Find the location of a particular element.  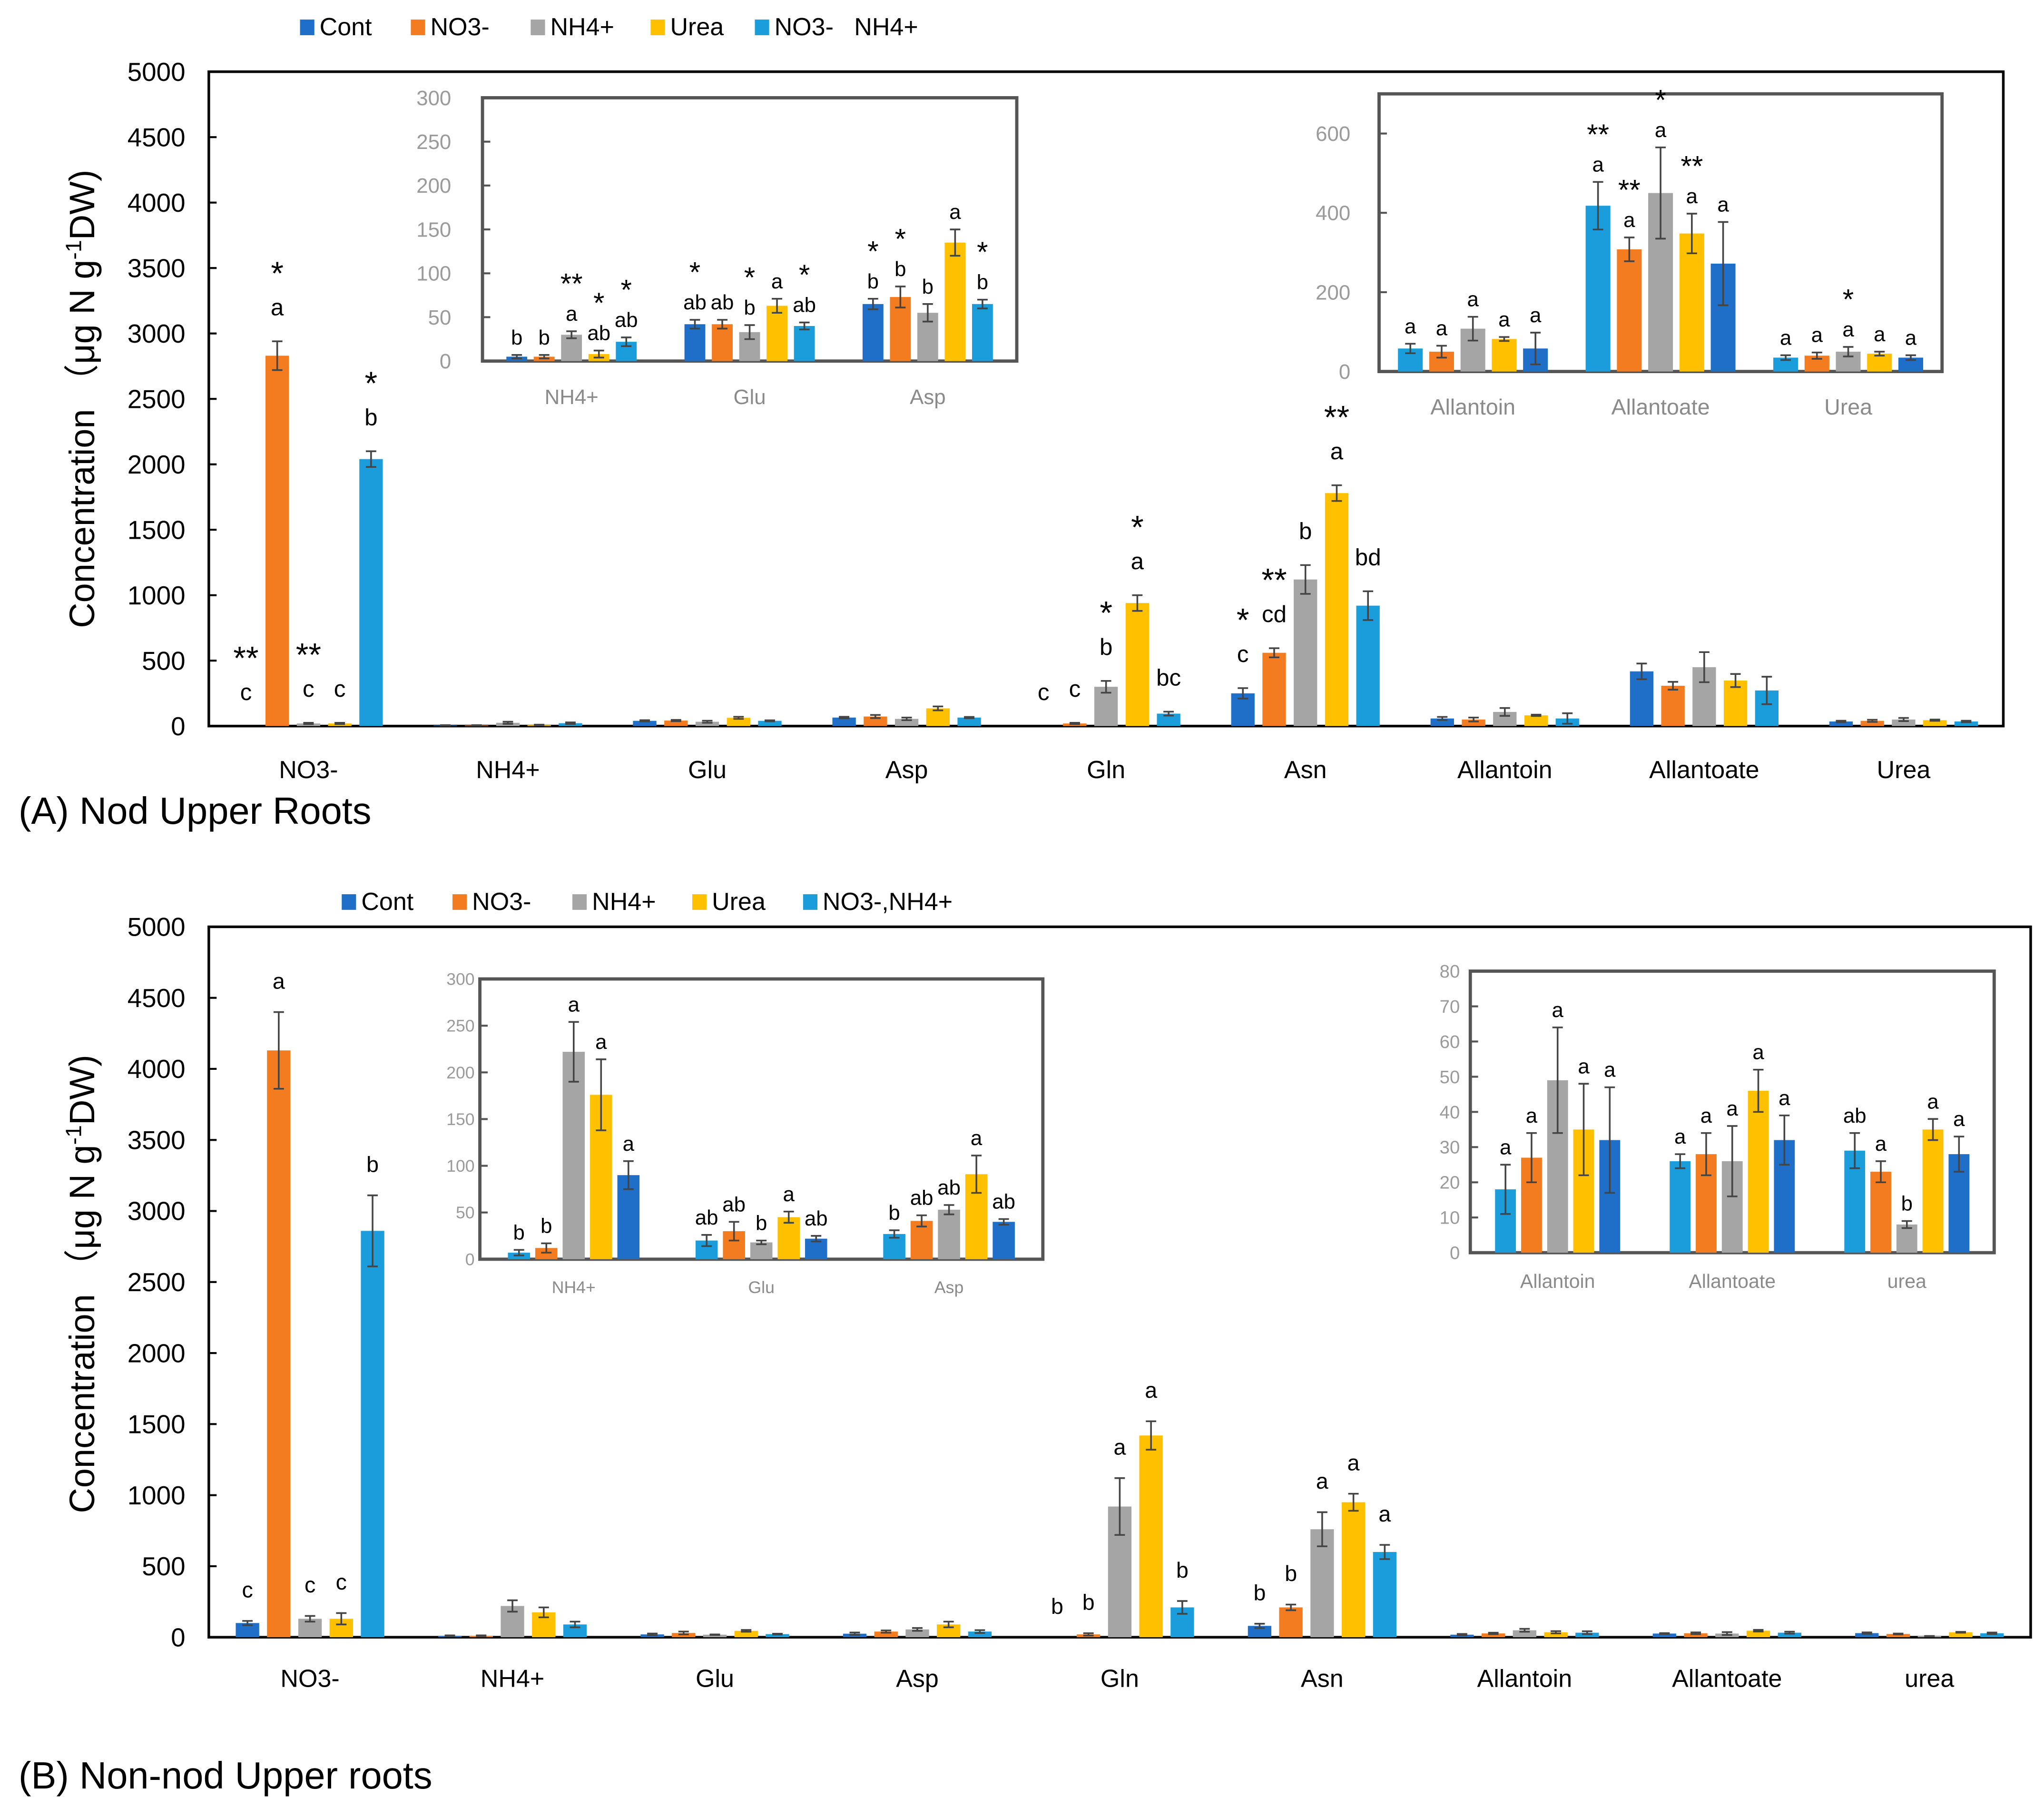

y-tick-label: 100 is located at coordinates (434, 274).